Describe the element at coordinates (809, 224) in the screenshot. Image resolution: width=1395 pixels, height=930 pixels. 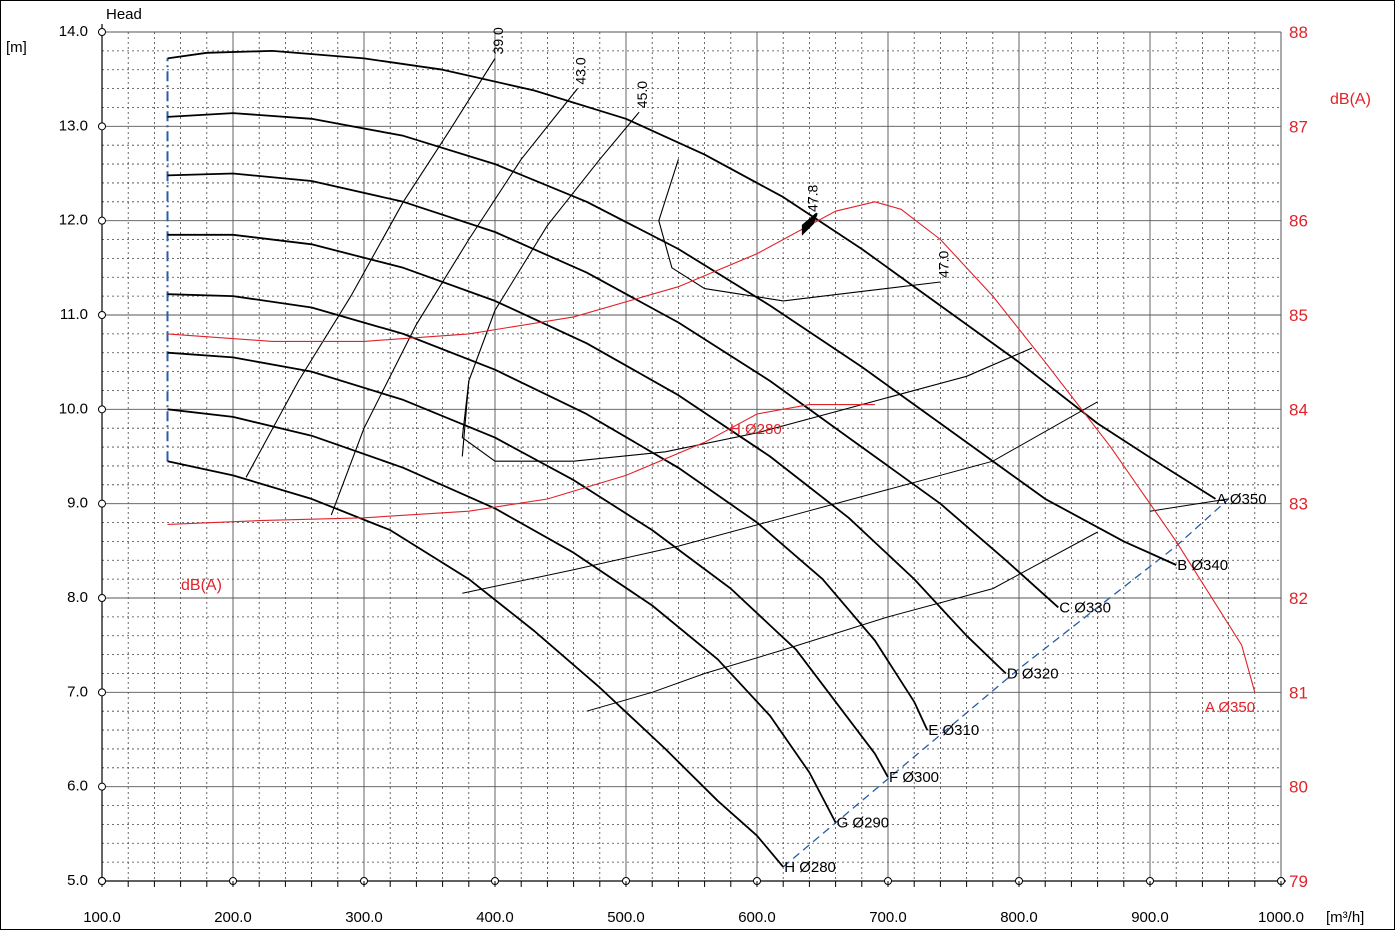
I see `bep-marker-icon` at that location.